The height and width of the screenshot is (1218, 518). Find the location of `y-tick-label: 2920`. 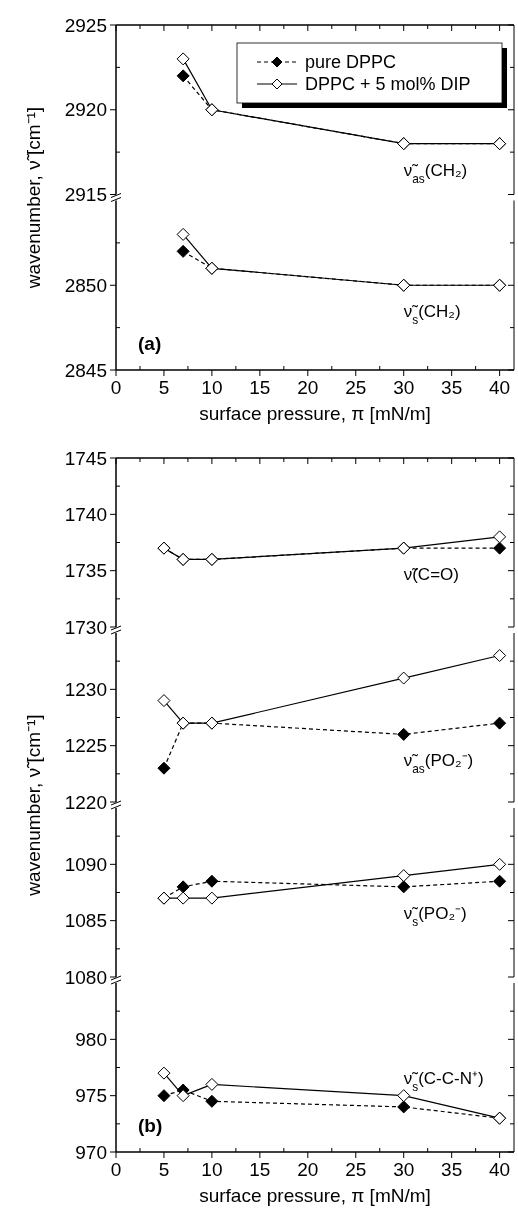

y-tick-label: 2920 is located at coordinates (85, 110).